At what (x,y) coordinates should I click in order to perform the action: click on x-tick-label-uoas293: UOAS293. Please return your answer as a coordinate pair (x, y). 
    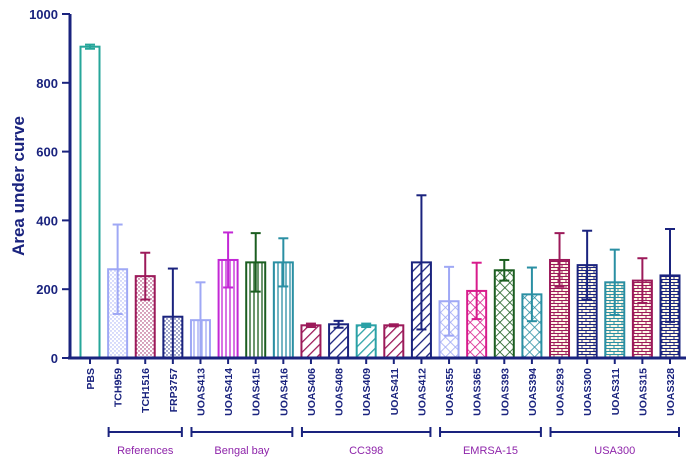
    Looking at the image, I should click on (561, 392).